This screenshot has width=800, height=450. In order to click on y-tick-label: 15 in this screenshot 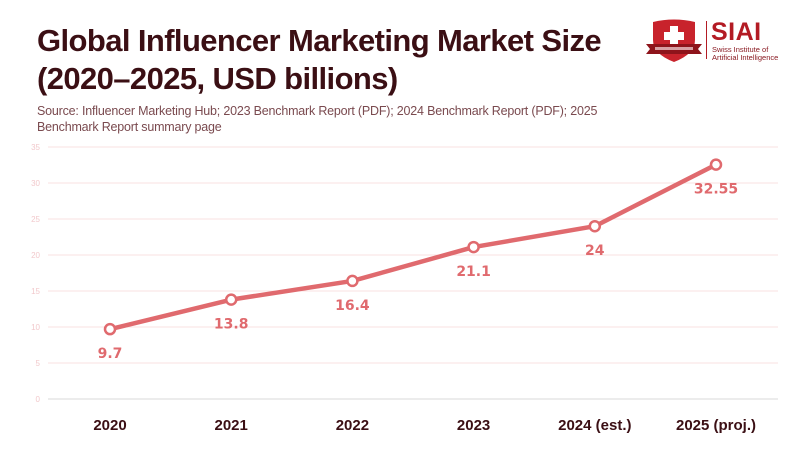, I will do `click(35, 291)`.